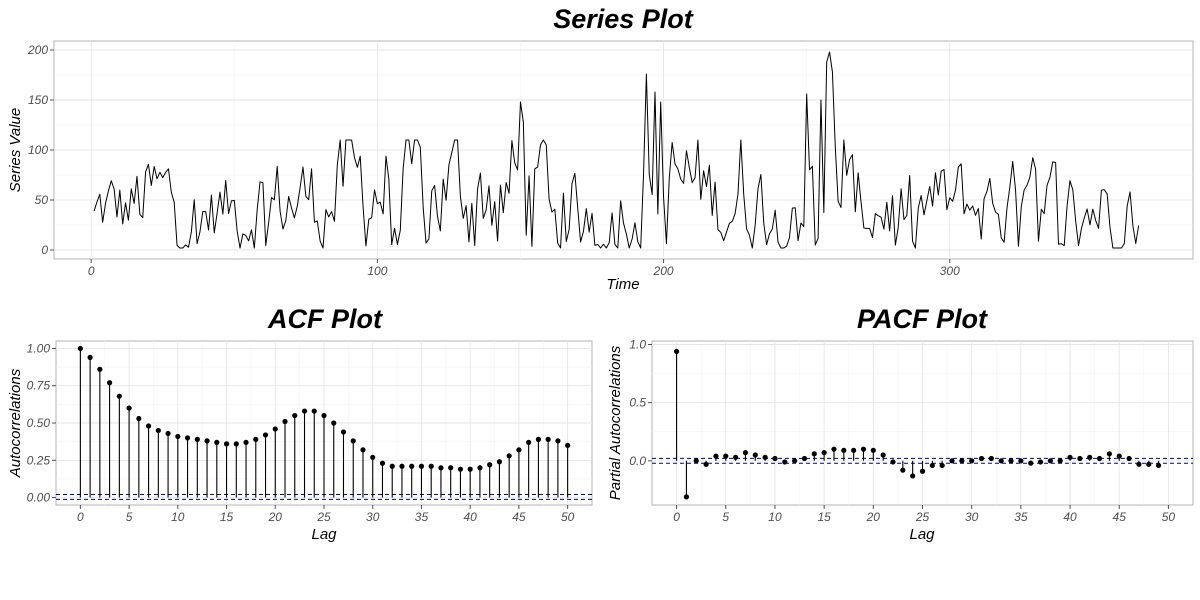  Describe the element at coordinates (917, 424) in the screenshot. I see `pacf-marks` at that location.